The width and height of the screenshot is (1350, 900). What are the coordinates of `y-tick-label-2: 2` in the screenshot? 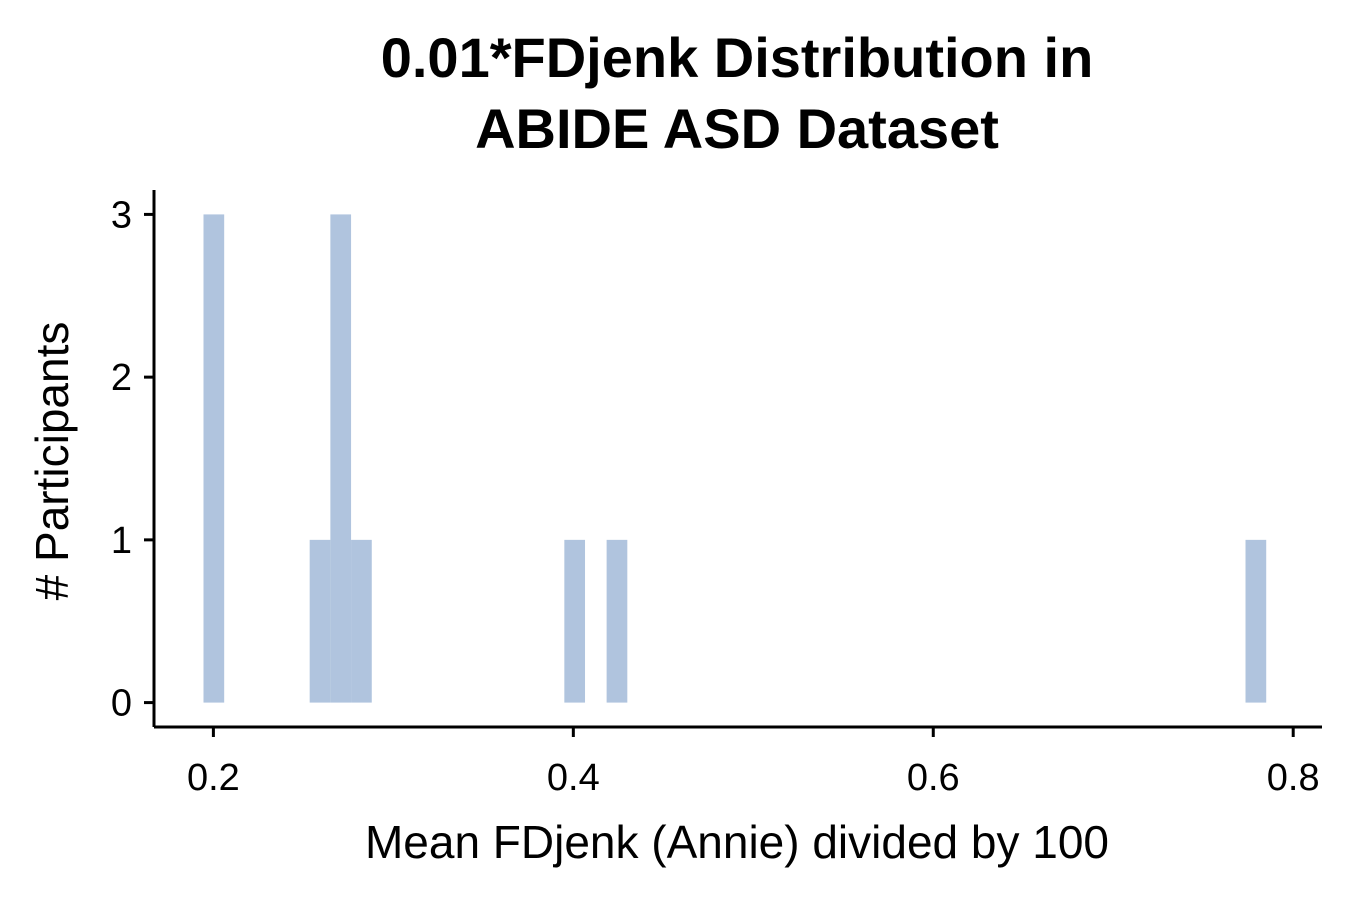 It's located at (121, 378).